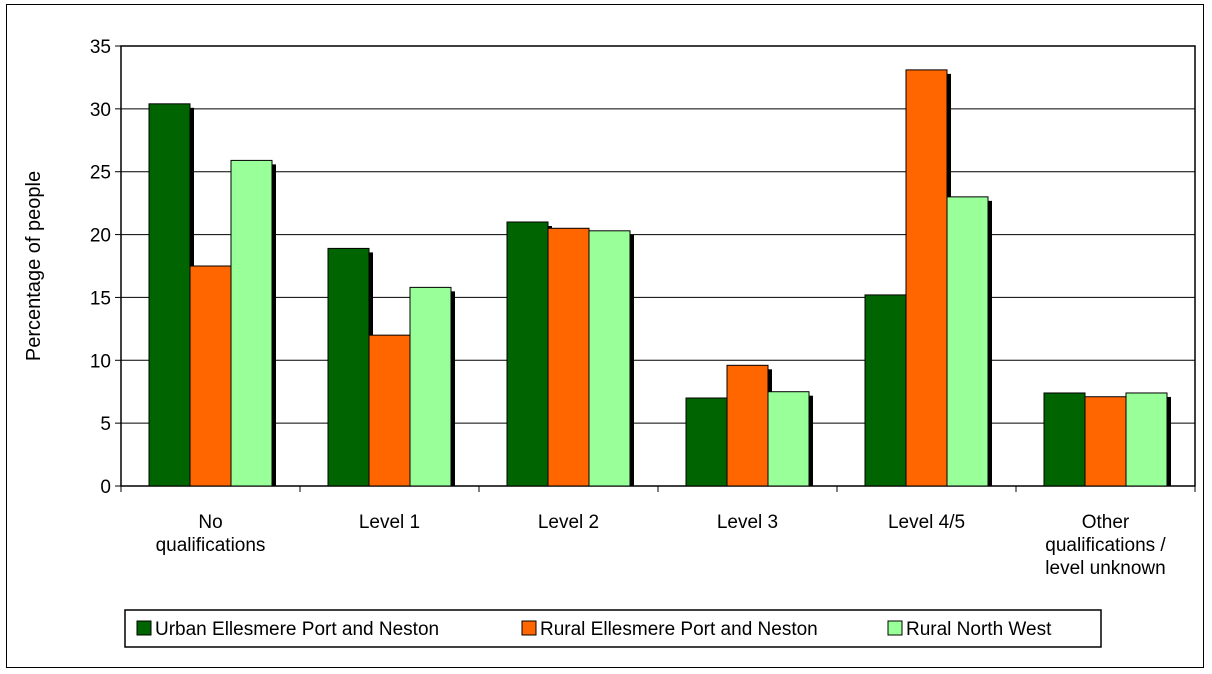 The width and height of the screenshot is (1212, 674). I want to click on x-tick-label: qualifications /, so click(1105, 545).